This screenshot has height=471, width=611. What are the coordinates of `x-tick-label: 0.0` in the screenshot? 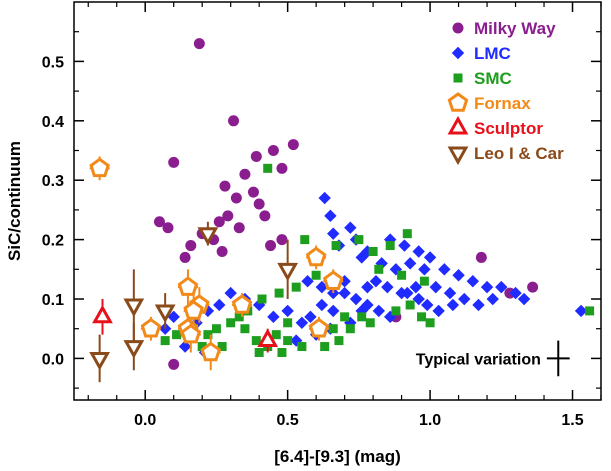 It's located at (145, 420).